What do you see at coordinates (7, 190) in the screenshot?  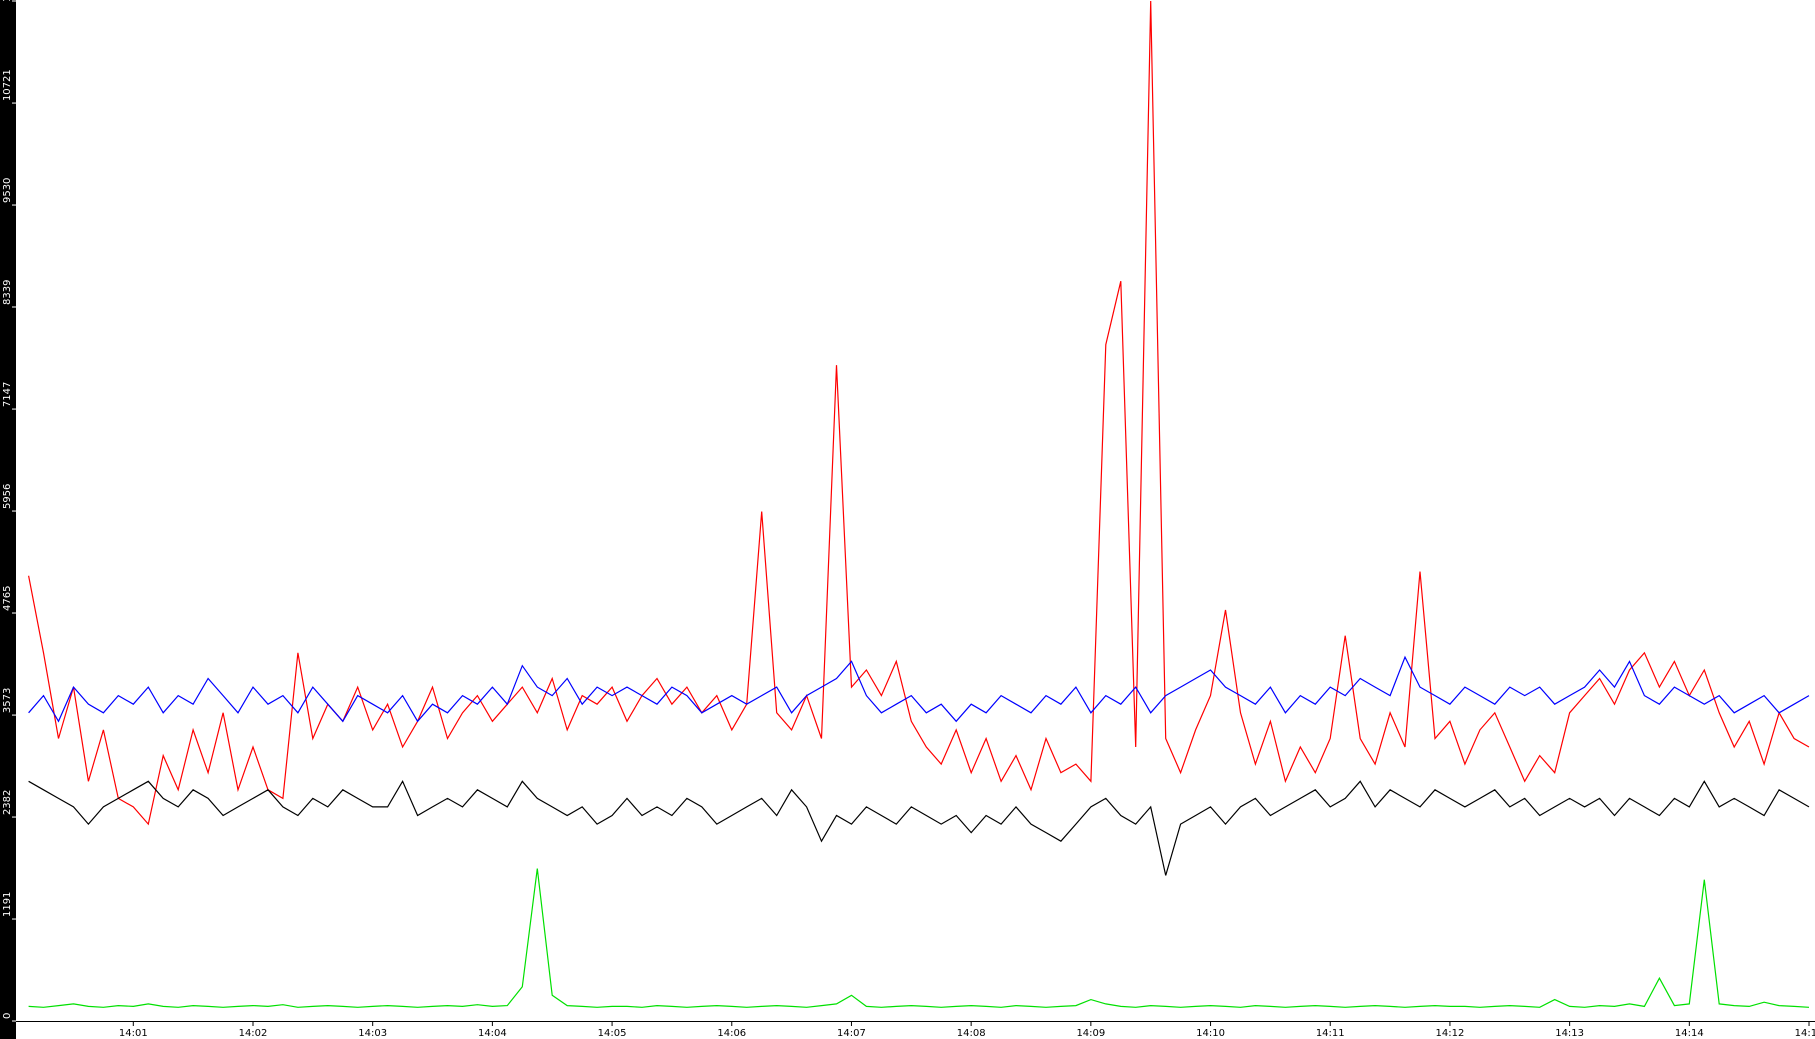 I see `y-tick-label: 9530` at bounding box center [7, 190].